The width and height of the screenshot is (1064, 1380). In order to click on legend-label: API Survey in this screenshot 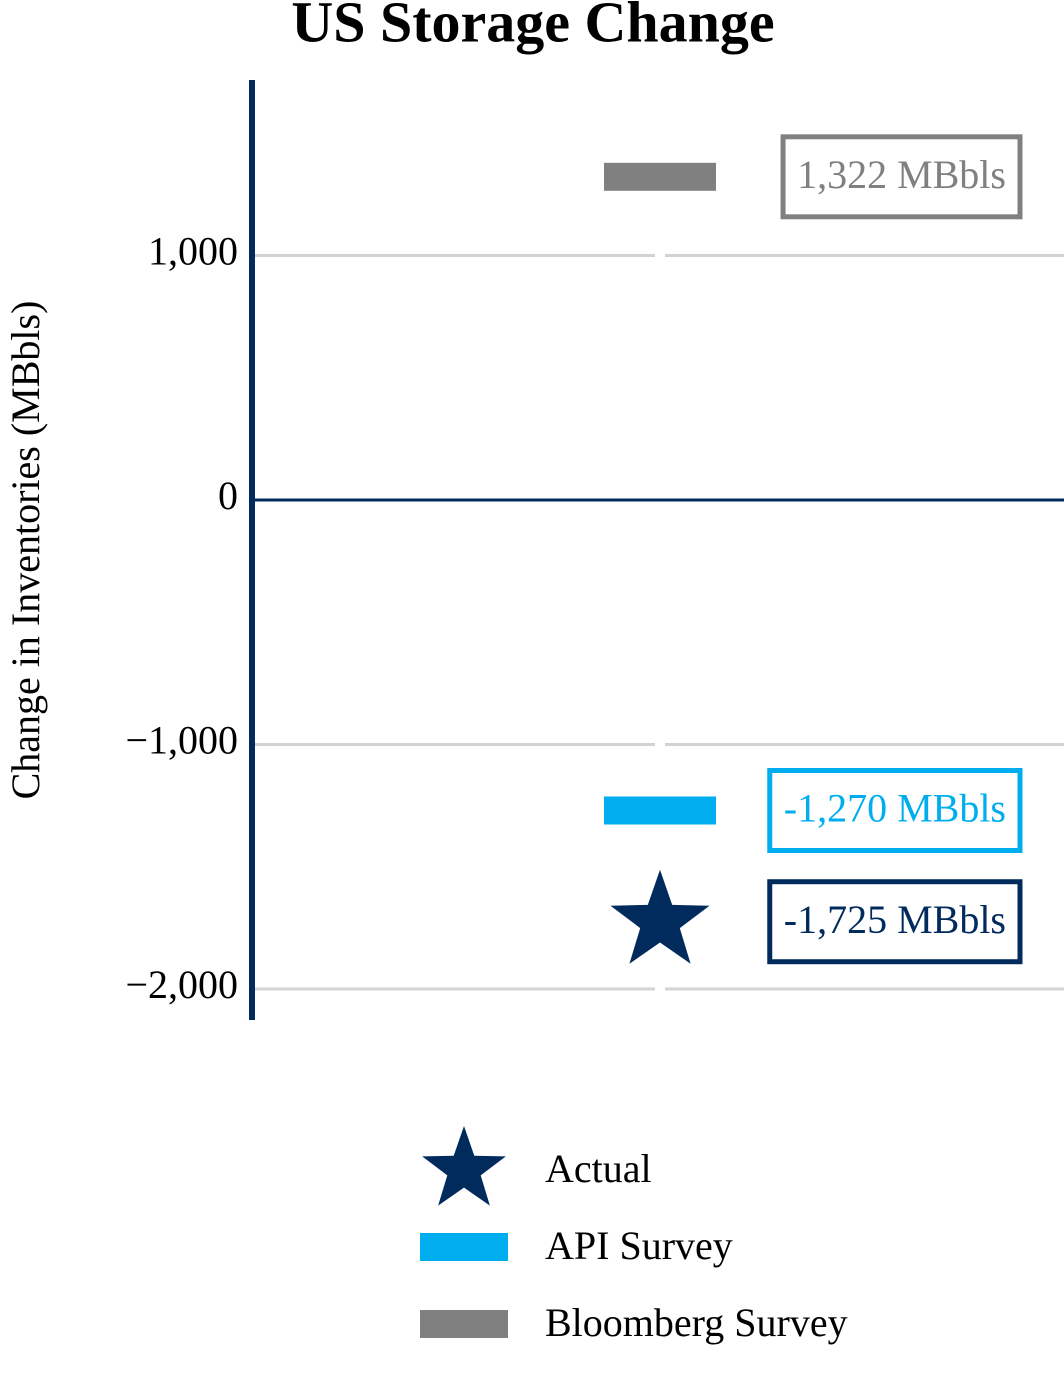, I will do `click(639, 1245)`.